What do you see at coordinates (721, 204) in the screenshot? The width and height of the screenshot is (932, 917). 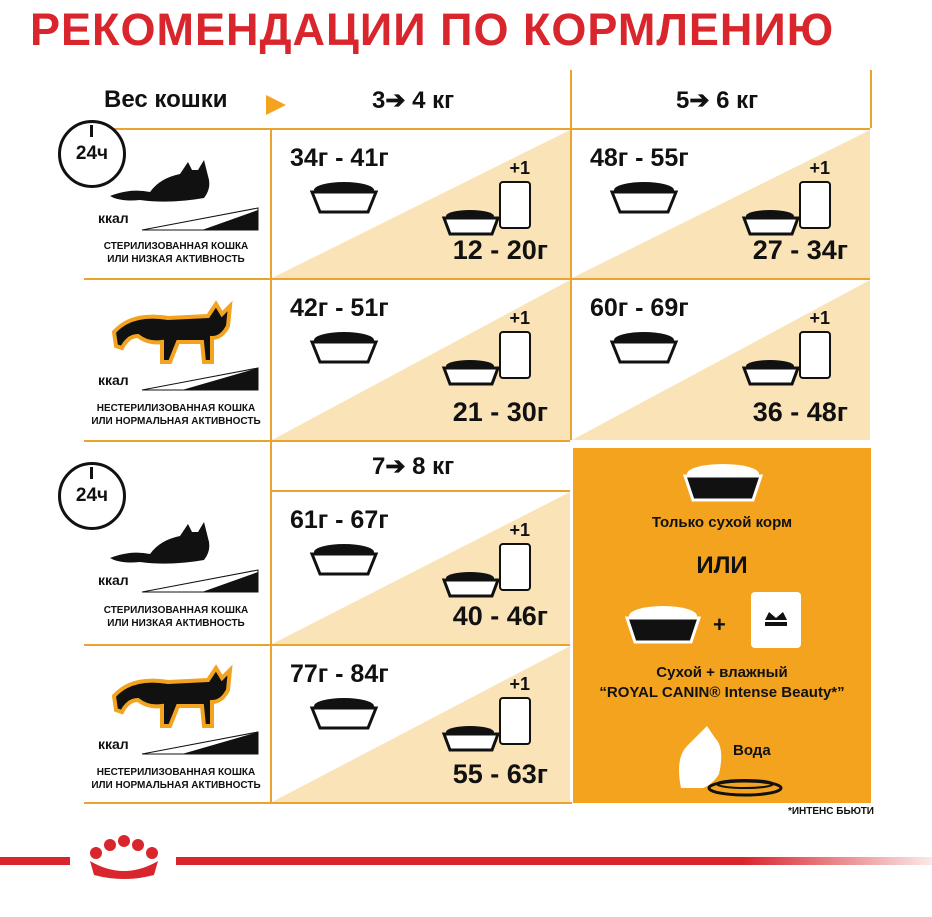 I see `feeding-cell: 48г - 55г +1 27 - 34г` at bounding box center [721, 204].